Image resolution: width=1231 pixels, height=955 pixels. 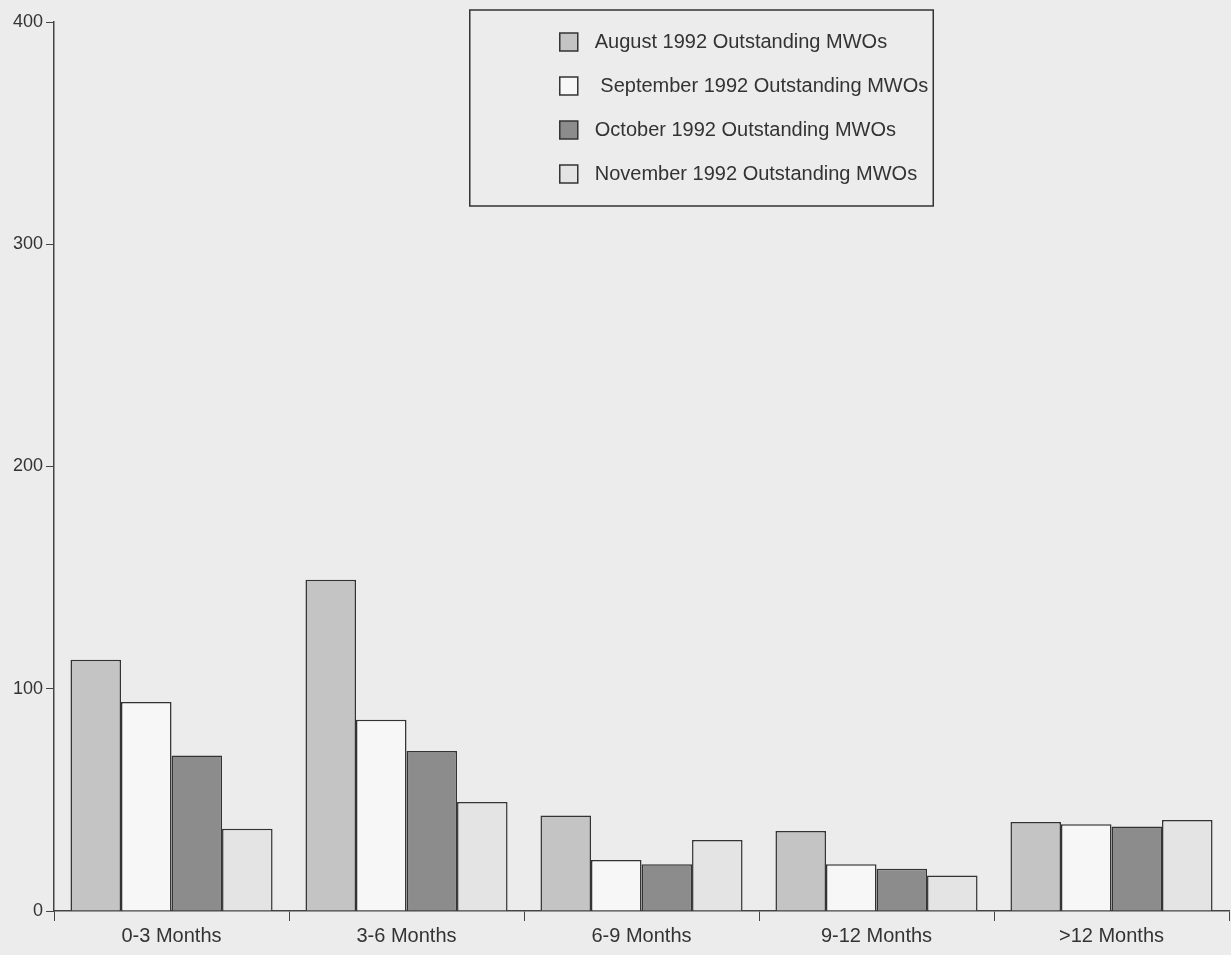 What do you see at coordinates (756, 172) in the screenshot?
I see `legend-label: November 1992 Outstanding MWOs` at bounding box center [756, 172].